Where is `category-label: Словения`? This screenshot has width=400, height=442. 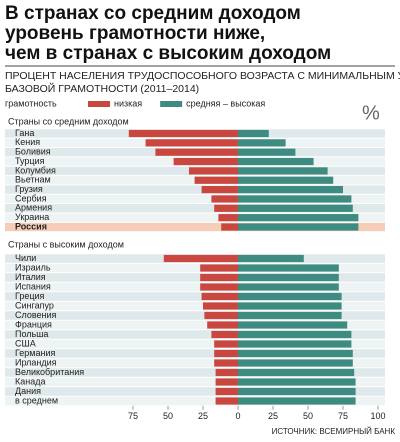 category-label: Словения is located at coordinates (36, 315).